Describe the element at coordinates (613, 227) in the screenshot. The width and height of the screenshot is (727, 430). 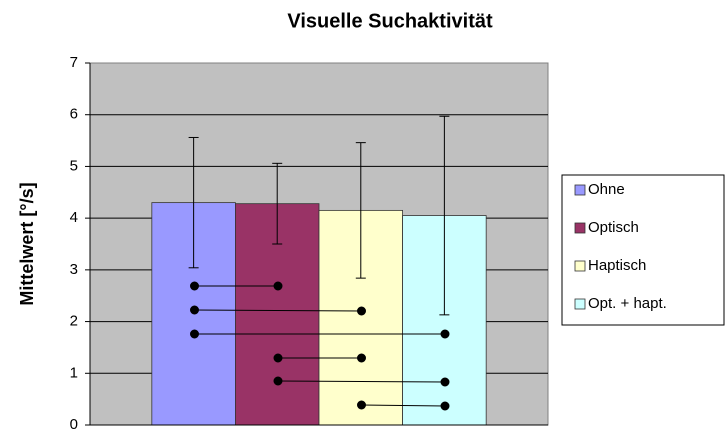
I see `legend-label: Optisch` at that location.